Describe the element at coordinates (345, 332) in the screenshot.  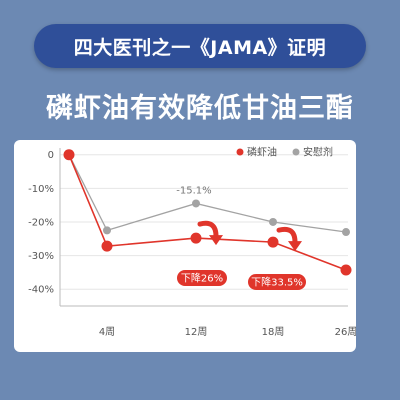
I see `x-tick-label: 26周` at that location.